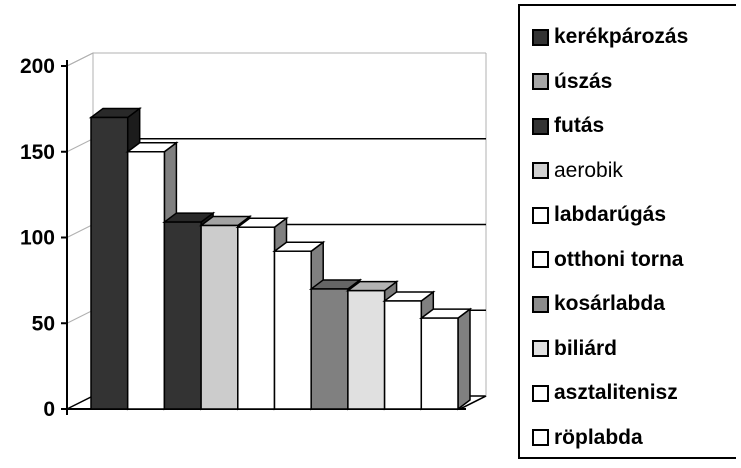 The height and width of the screenshot is (468, 741). I want to click on legend-label: kerékpározás, so click(621, 36).